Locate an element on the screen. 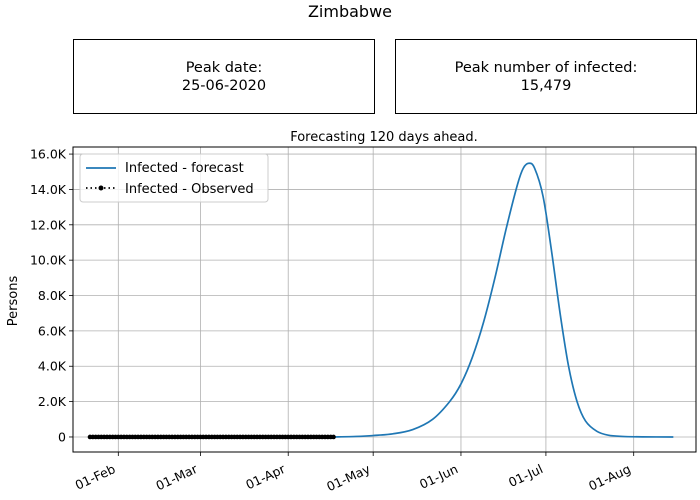  y-tick-label: 10.0K is located at coordinates (48, 260).